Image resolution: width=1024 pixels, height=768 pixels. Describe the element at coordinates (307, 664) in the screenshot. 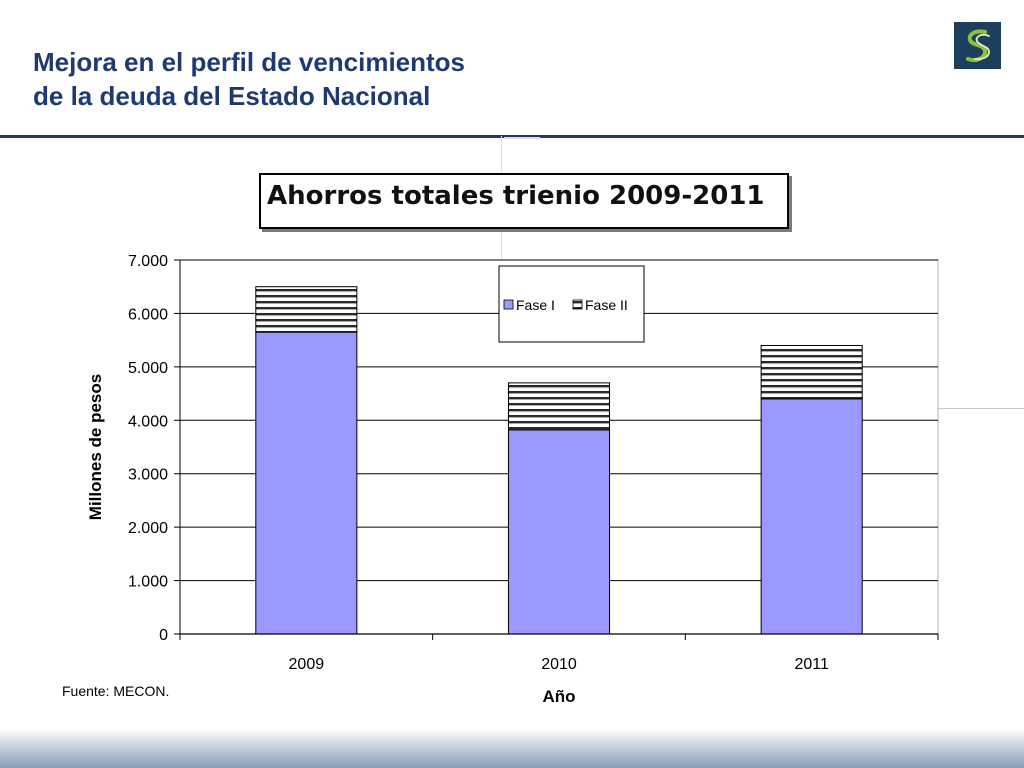

I see `x-tick-label: 2009` at that location.